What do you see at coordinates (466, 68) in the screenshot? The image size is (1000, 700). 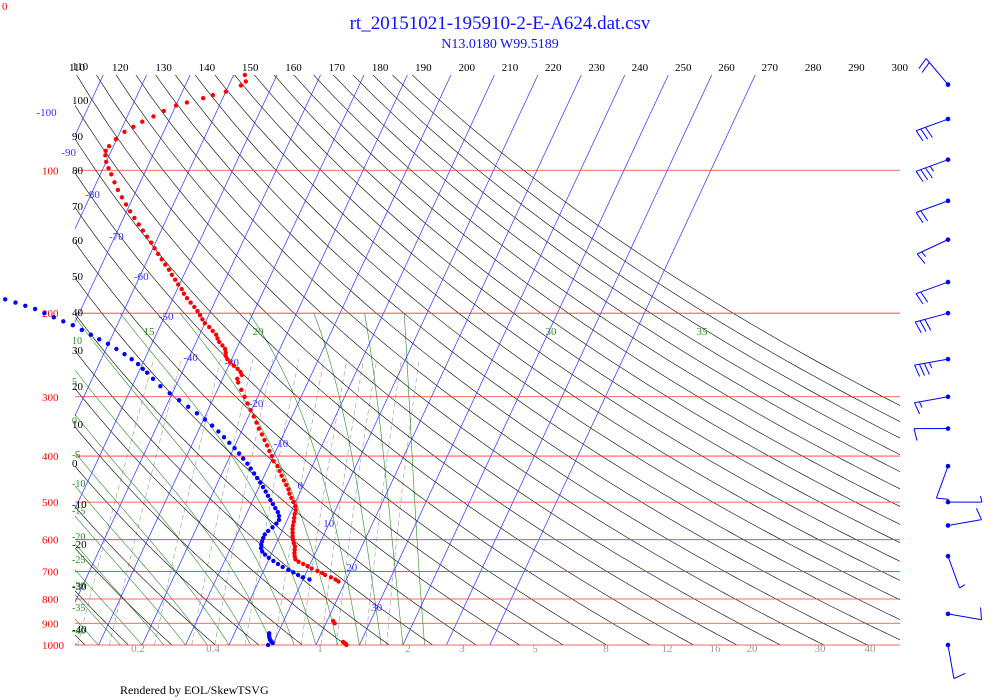 I see `top-temp-tick-label: 200` at bounding box center [466, 68].